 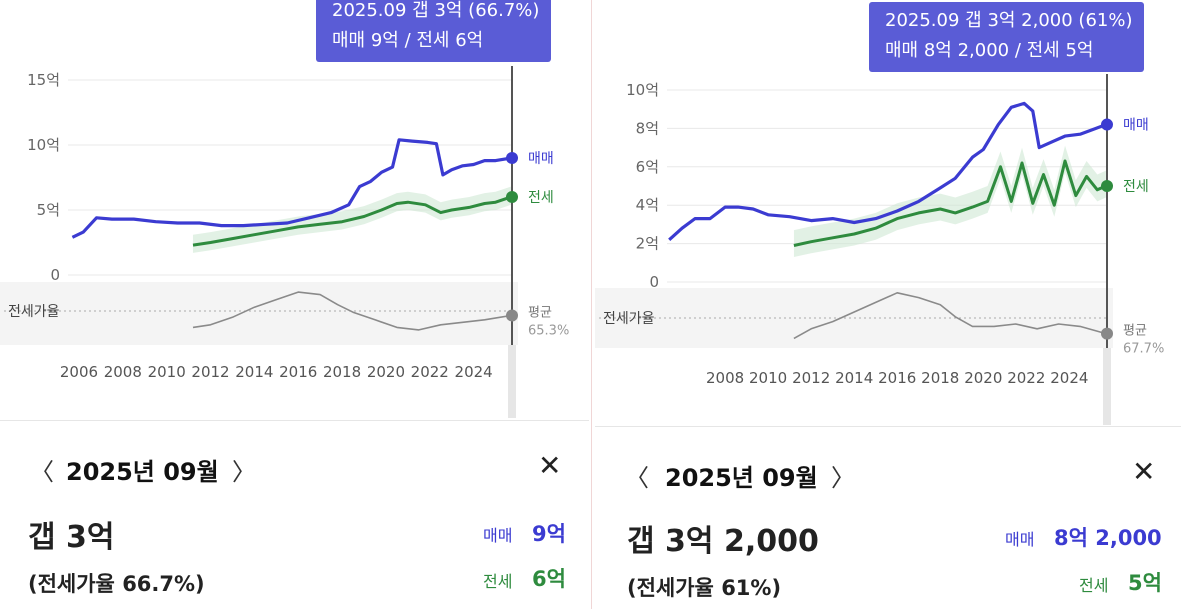 What do you see at coordinates (1145, 583) in the screenshot?
I see `lease-value: 5억` at bounding box center [1145, 583].